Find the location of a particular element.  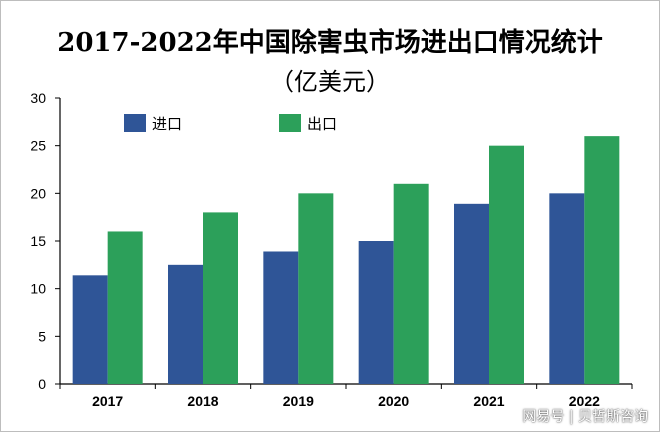

y-tick-label: 30 is located at coordinates (38, 98).